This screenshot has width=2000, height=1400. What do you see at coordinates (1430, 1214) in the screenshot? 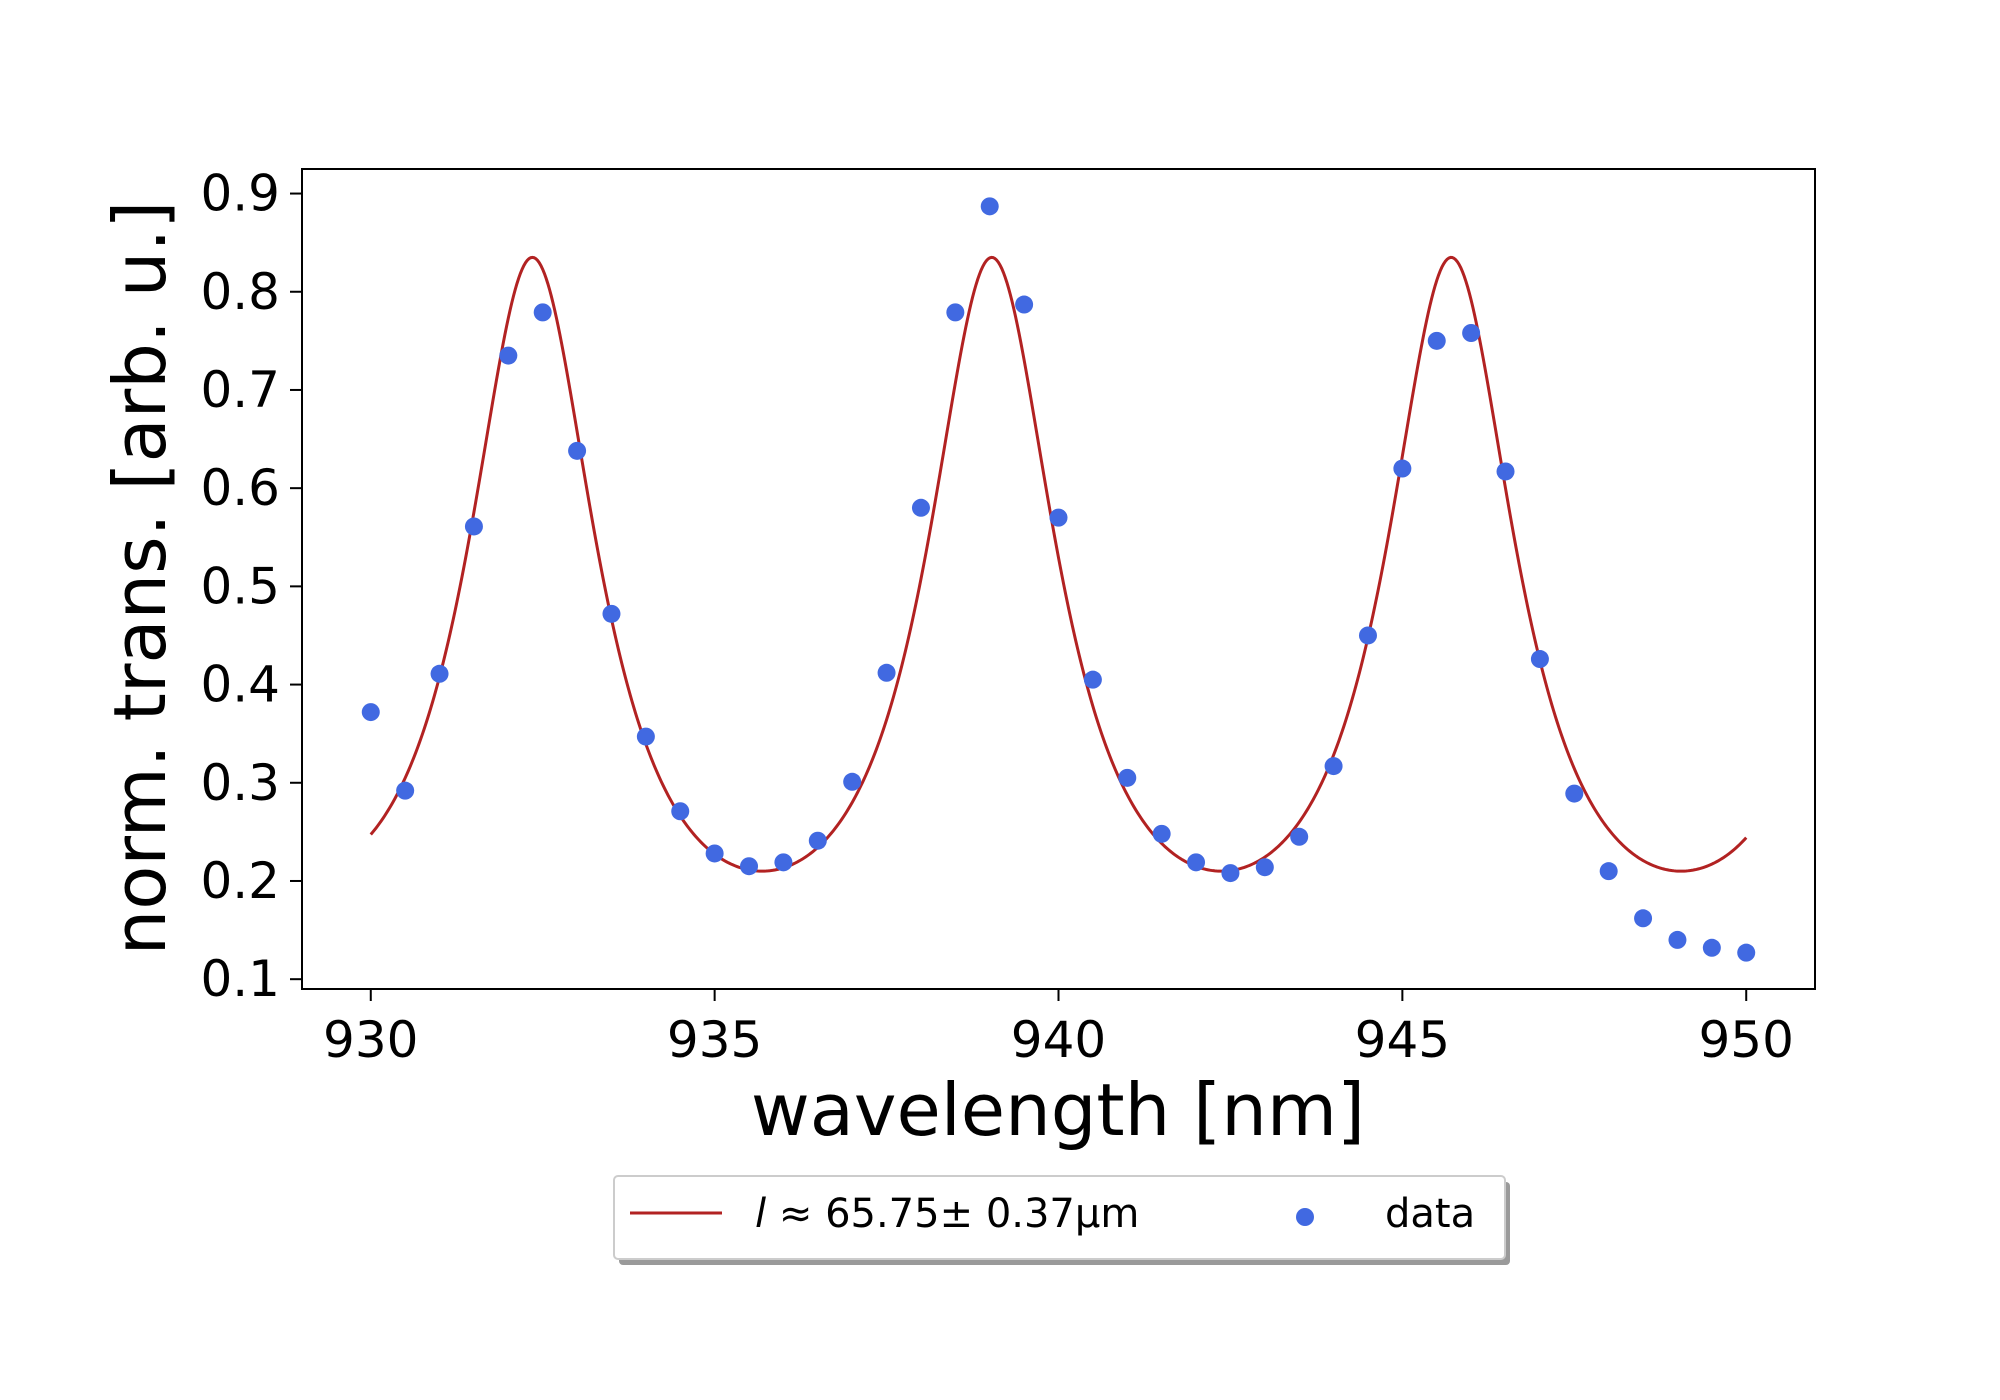
I see `legend-data-label: data` at bounding box center [1430, 1214].